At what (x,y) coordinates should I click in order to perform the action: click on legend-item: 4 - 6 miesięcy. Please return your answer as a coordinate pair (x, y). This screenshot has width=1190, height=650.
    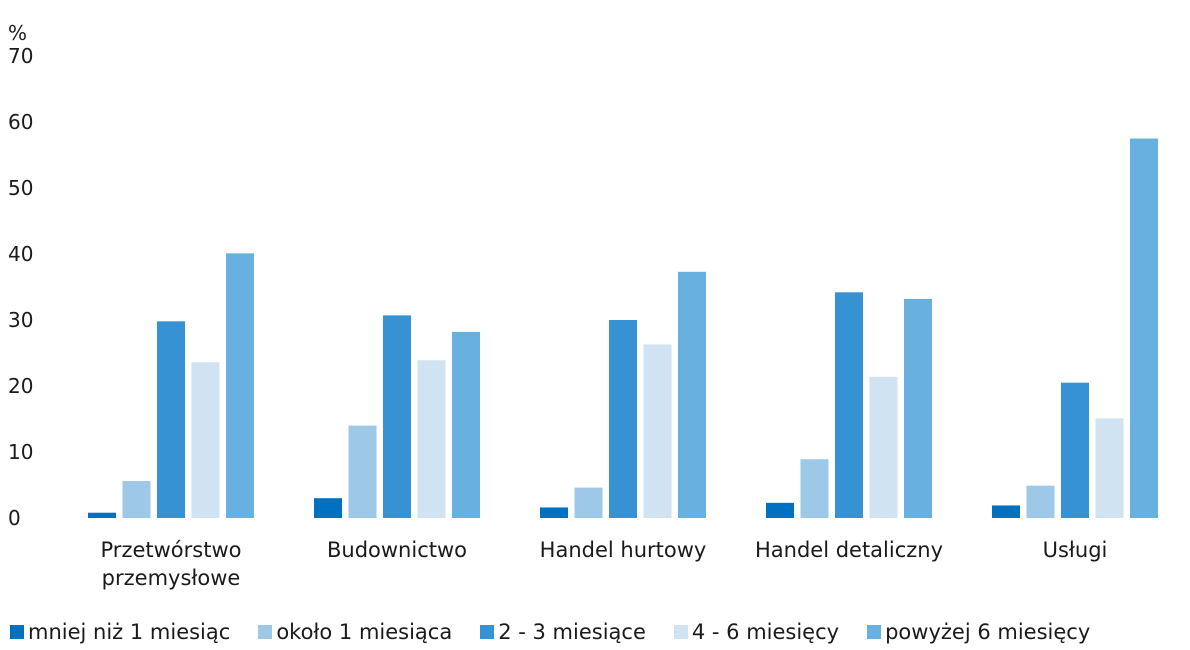
    Looking at the image, I should click on (756, 632).